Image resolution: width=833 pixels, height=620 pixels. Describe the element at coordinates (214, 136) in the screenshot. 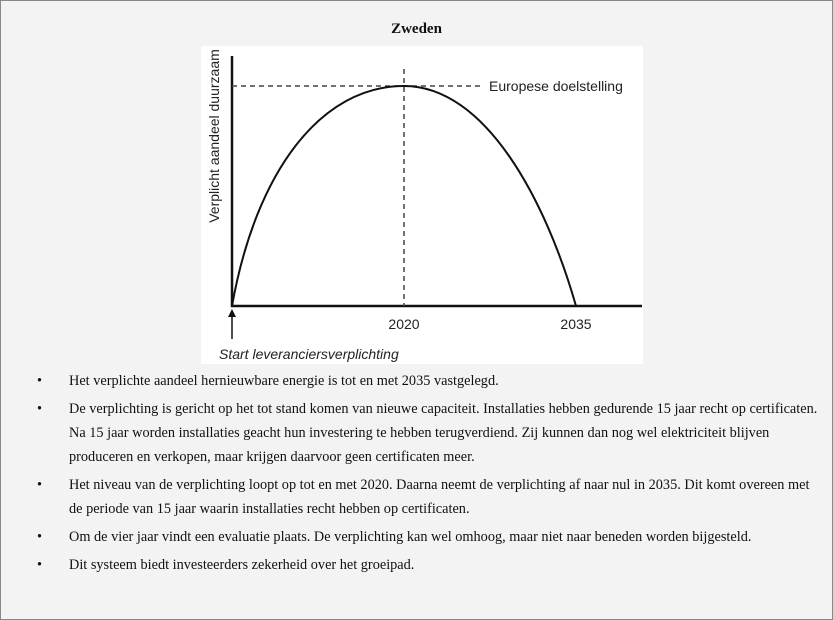

I see `y-axis-label: Verplicht aandeel duurzaam` at that location.